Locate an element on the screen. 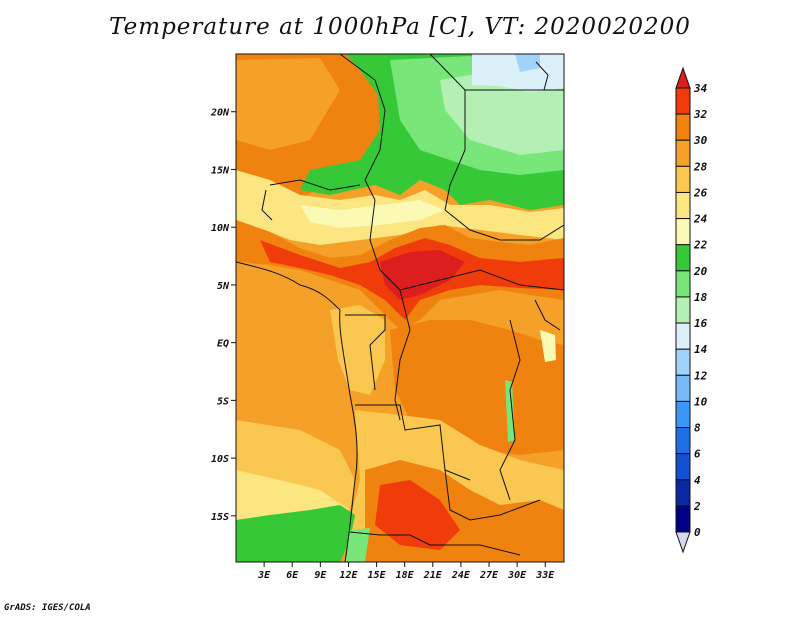 This screenshot has height=618, width=800. field-lake-tanganyika is located at coordinates (510, 411).